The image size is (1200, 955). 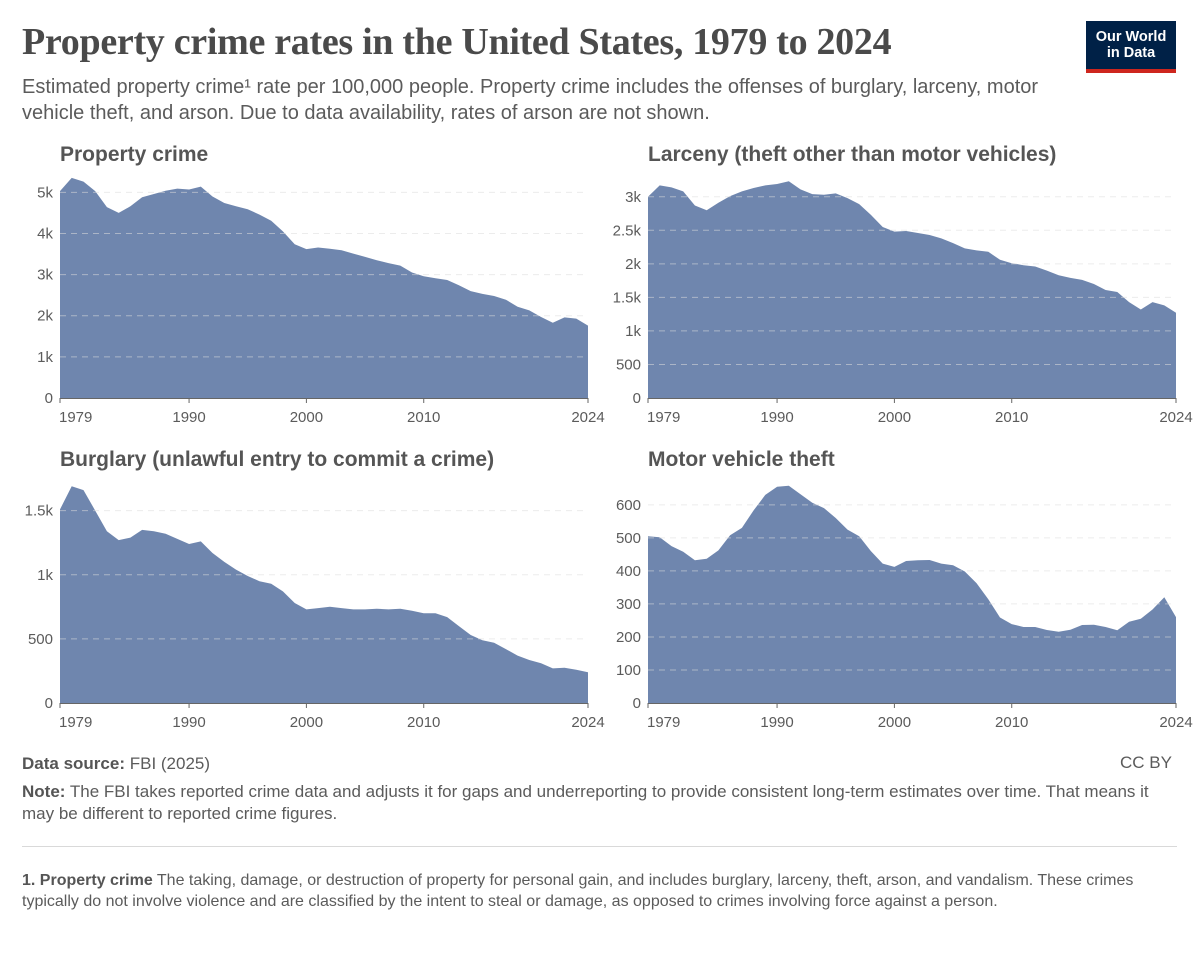 What do you see at coordinates (628, 364) in the screenshot?
I see `larceny-ytick-label: 500` at bounding box center [628, 364].